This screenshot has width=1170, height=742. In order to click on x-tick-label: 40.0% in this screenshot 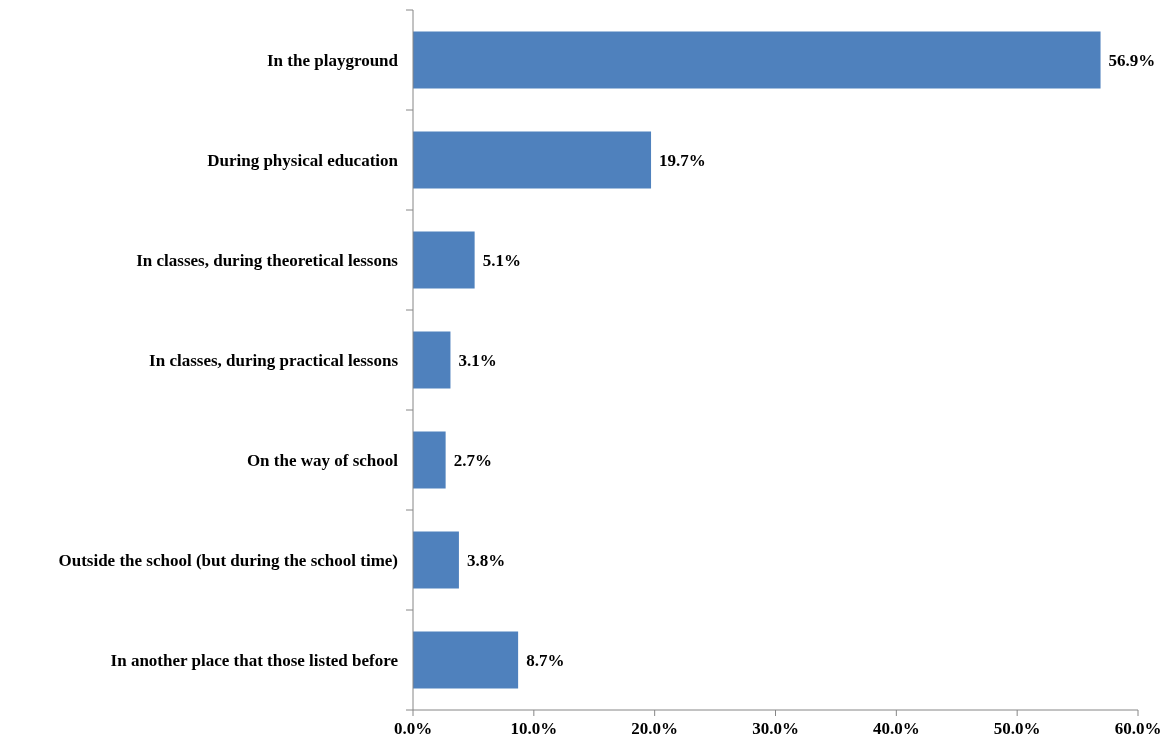, I will do `click(896, 728)`.